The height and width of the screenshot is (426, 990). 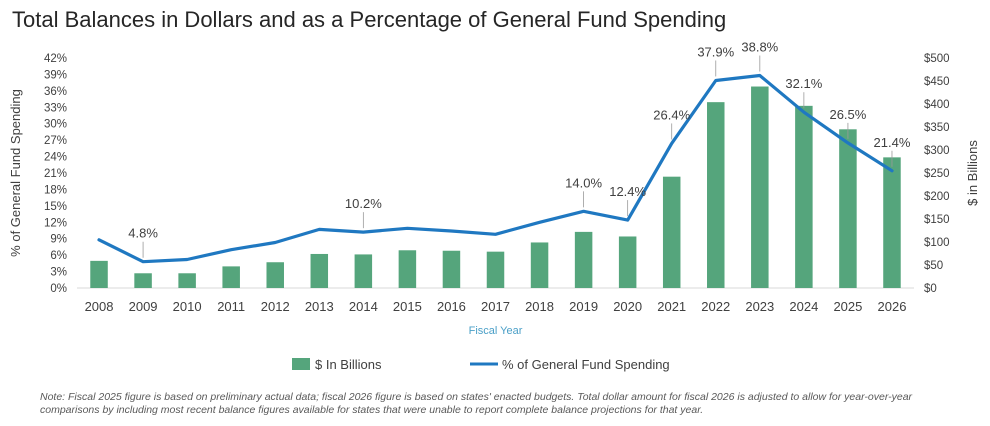 I want to click on y-left-tick-label: 24%, so click(x=55, y=158).